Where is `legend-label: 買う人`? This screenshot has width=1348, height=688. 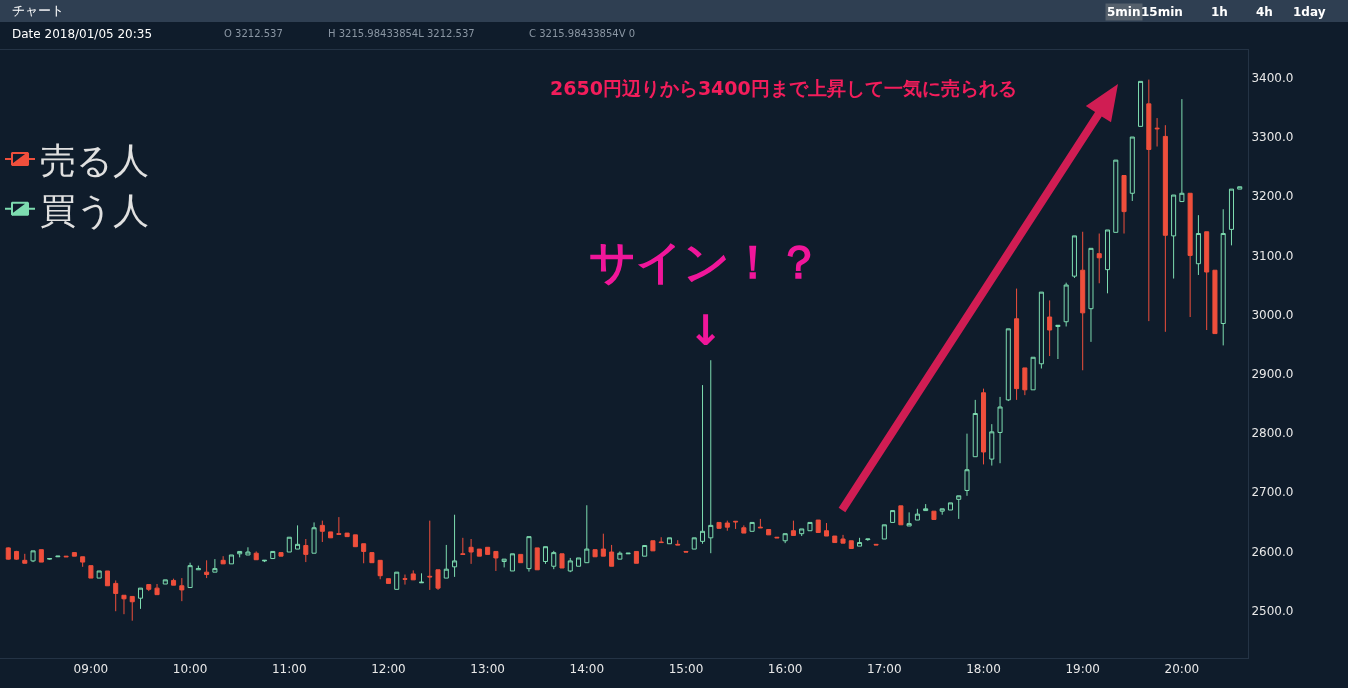 legend-label: 買う人 is located at coordinates (94, 210).